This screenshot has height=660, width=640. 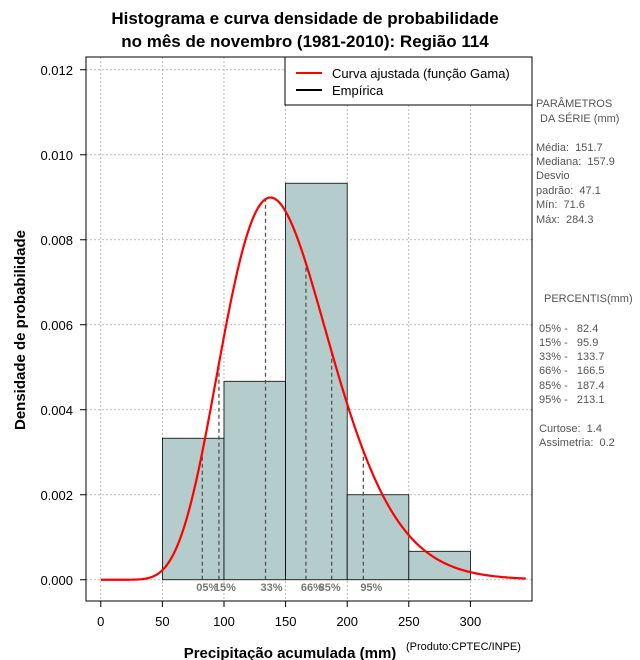 I want to click on stat-media: Média: 151.7, so click(x=569, y=148).